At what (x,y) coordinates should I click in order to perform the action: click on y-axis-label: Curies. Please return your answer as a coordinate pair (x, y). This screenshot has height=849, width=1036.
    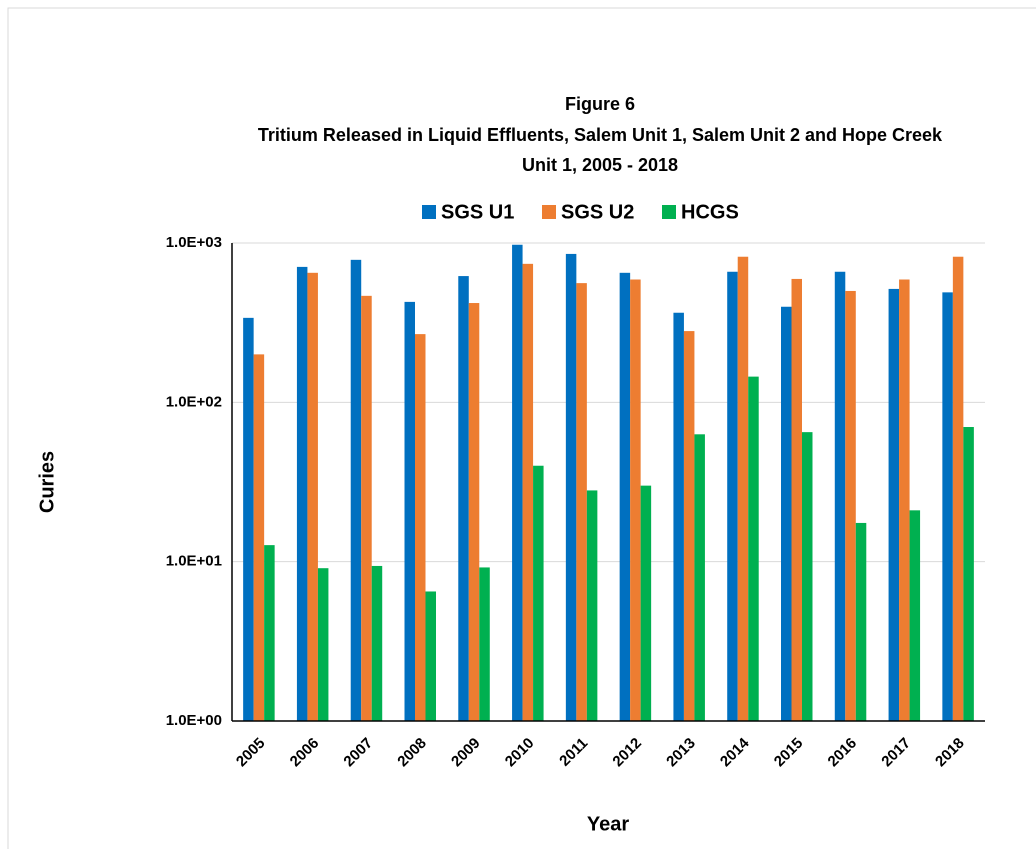
    Looking at the image, I should click on (47, 482).